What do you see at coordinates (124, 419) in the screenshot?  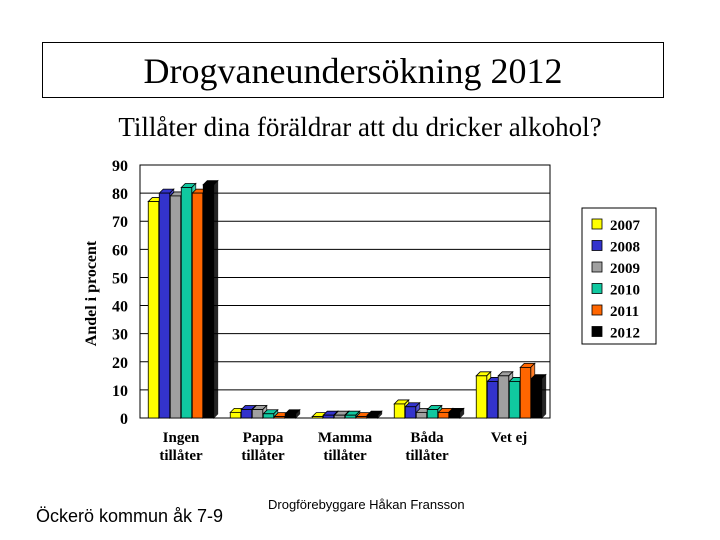 I see `y-tick-label: 0` at bounding box center [124, 419].